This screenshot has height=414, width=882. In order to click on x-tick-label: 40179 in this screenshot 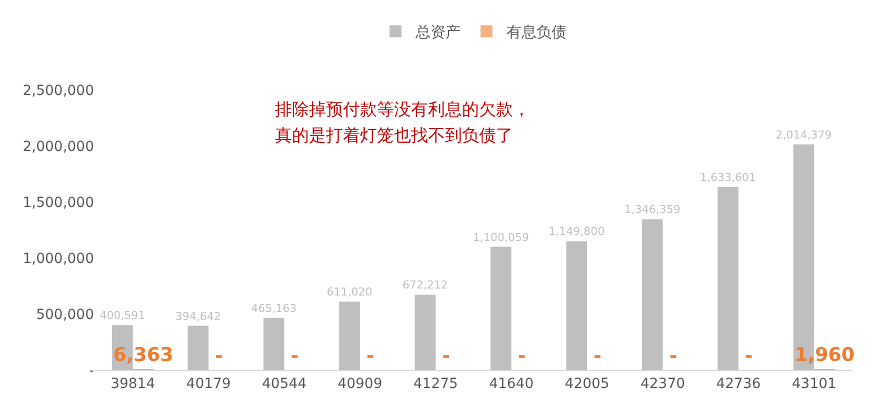, I will do `click(208, 384)`.